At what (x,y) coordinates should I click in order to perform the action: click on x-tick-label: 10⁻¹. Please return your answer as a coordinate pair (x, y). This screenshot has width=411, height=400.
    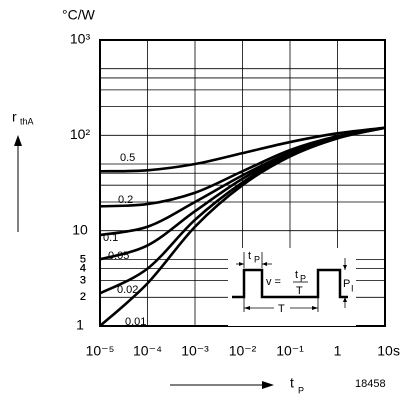
    Looking at the image, I should click on (290, 351).